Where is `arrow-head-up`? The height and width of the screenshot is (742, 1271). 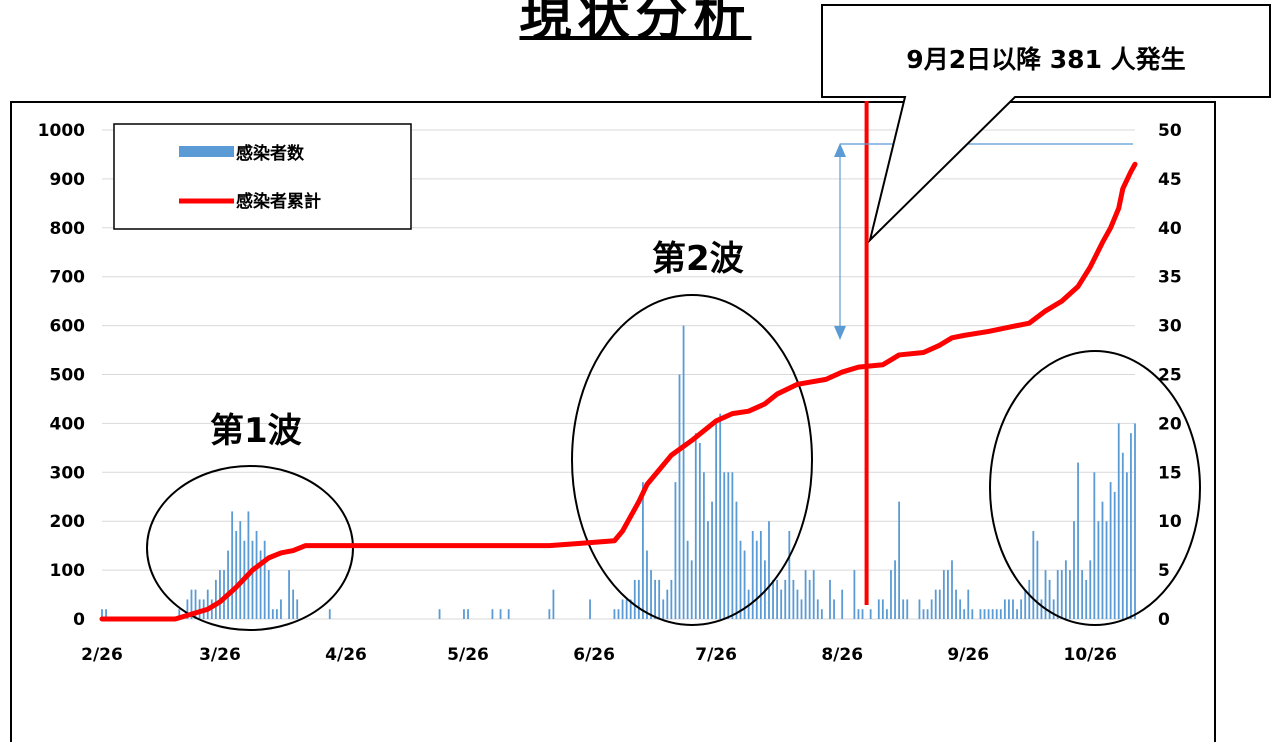
arrow-head-up is located at coordinates (840, 150).